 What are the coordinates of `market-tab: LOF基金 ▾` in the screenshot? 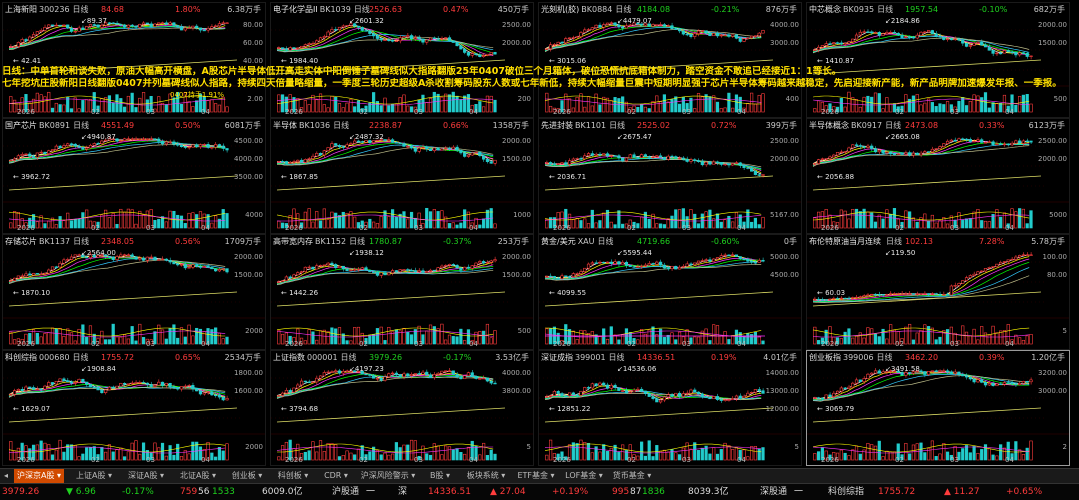 It's located at (584, 475).